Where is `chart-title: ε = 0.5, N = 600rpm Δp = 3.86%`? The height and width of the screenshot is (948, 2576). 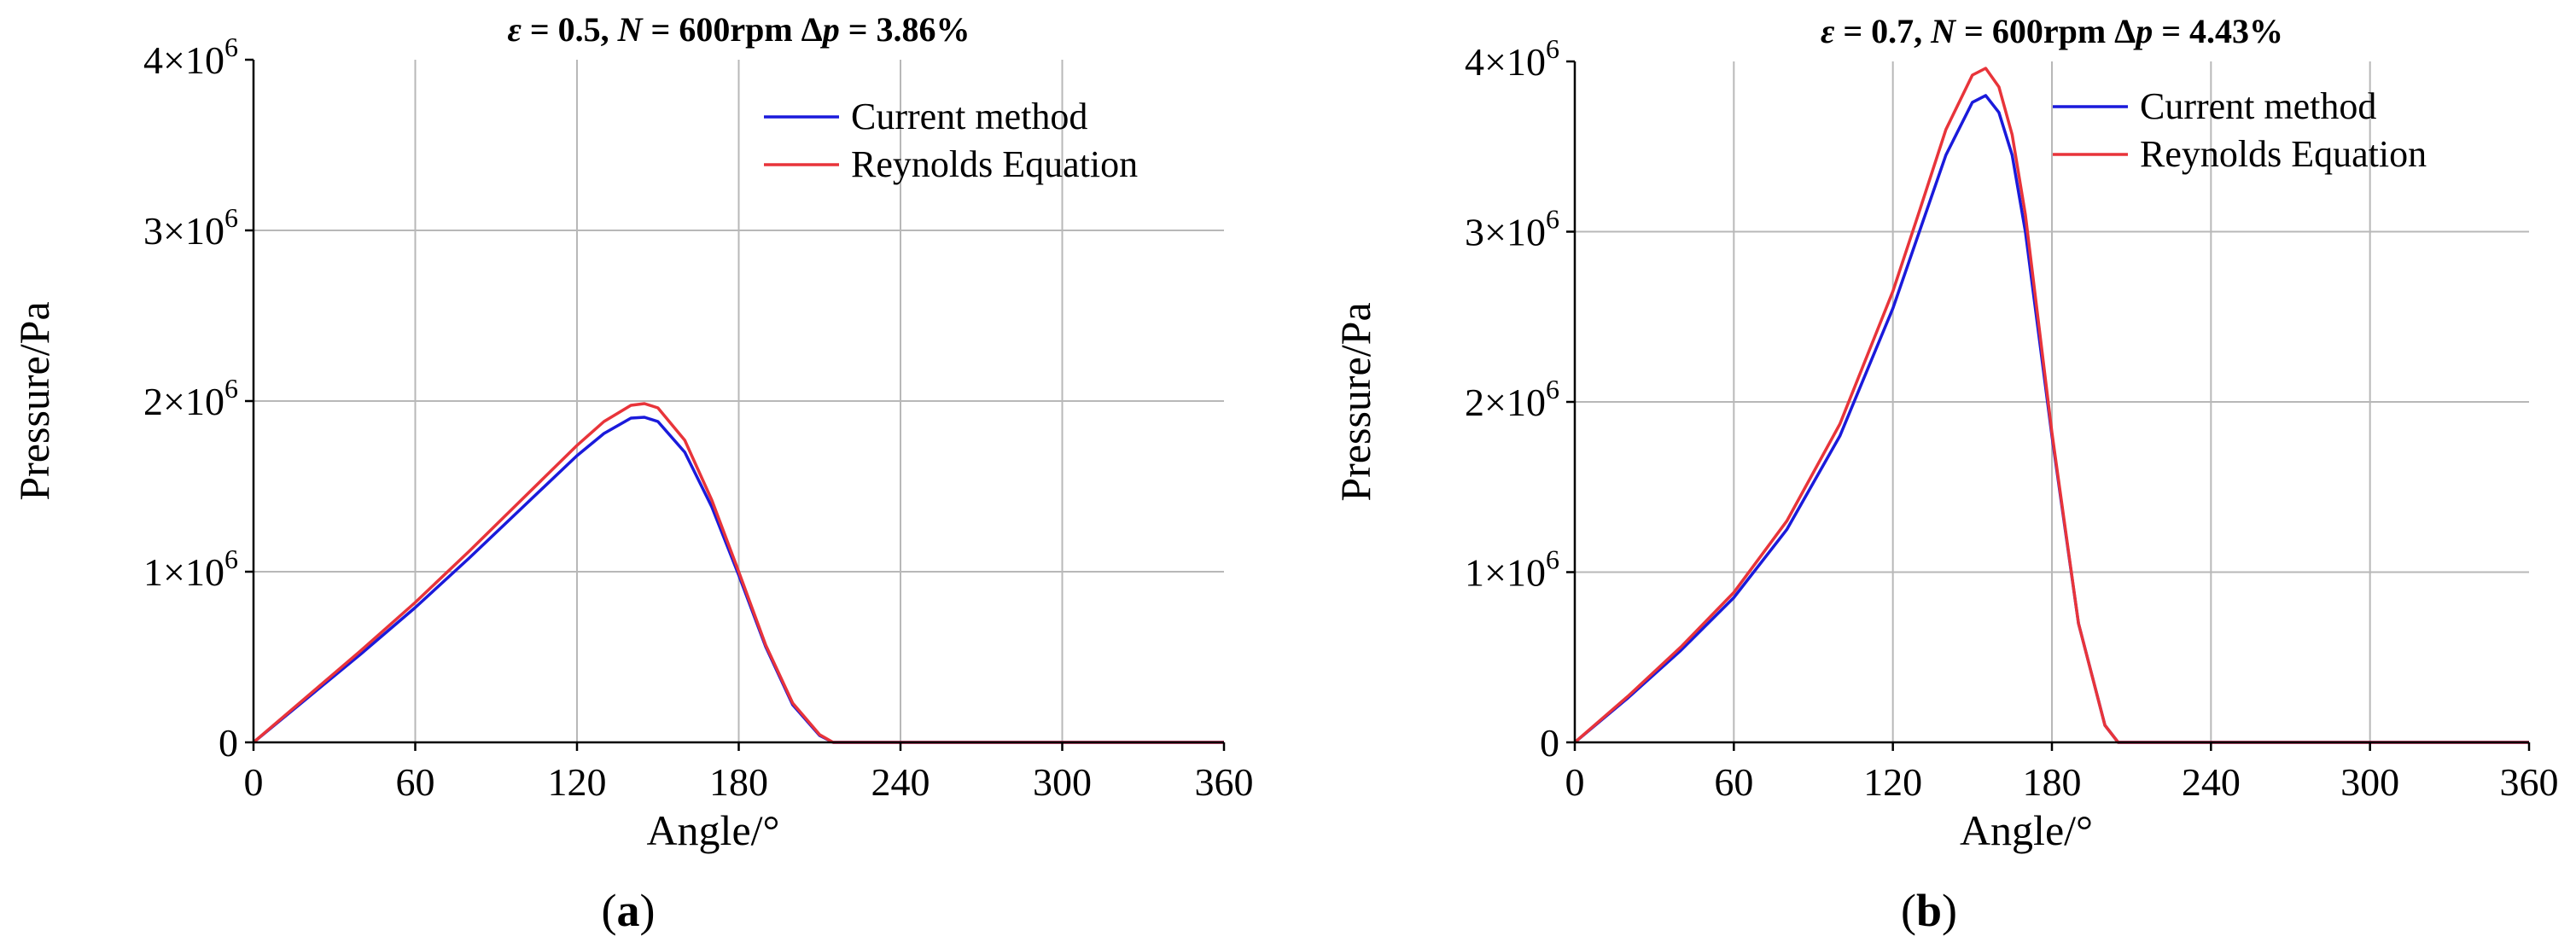
chart-title: ε = 0.5, N = 600rpm Δp = 3.86% is located at coordinates (738, 30).